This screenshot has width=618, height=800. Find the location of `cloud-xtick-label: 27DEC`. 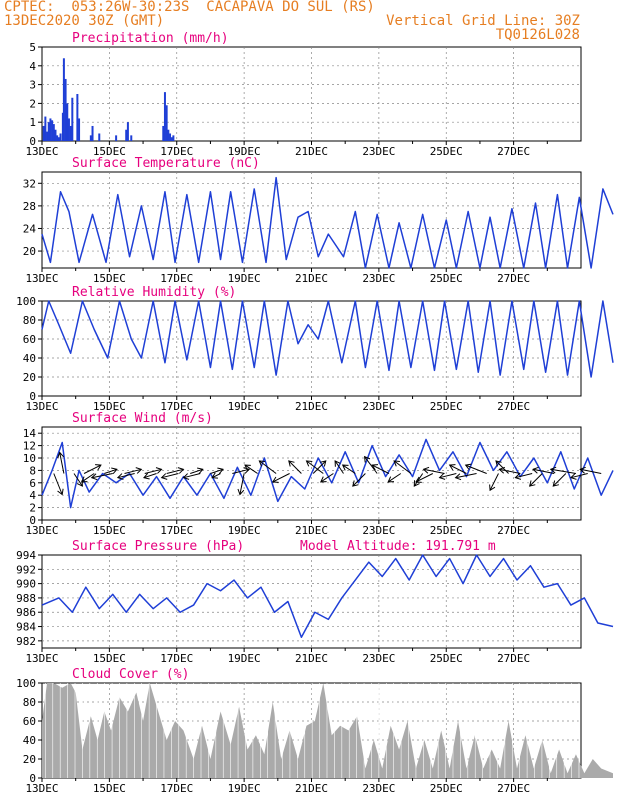

cloud-xtick-label: 27DEC is located at coordinates (513, 788).